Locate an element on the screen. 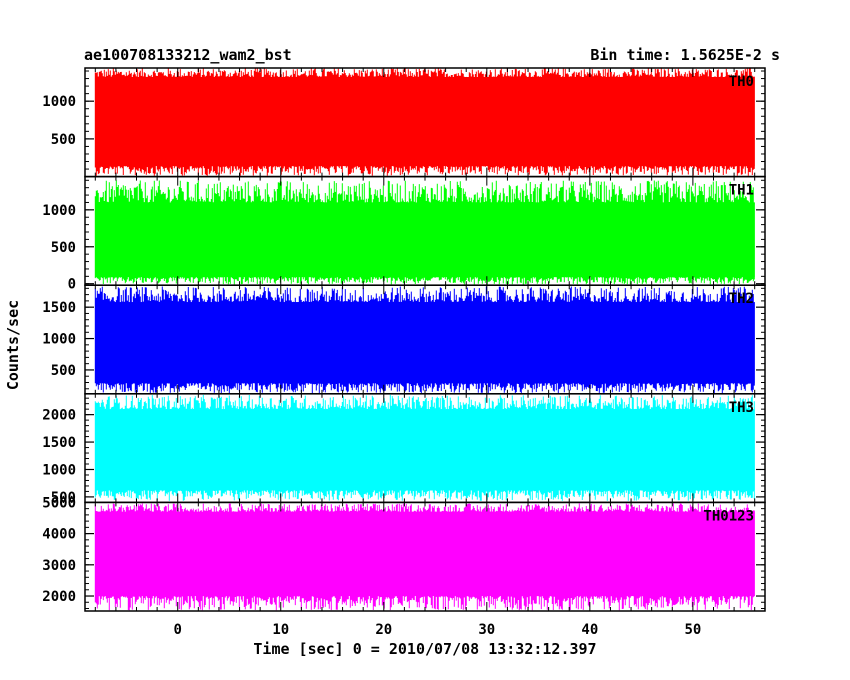  panel-label-th2: TH2 is located at coordinates (741, 299).